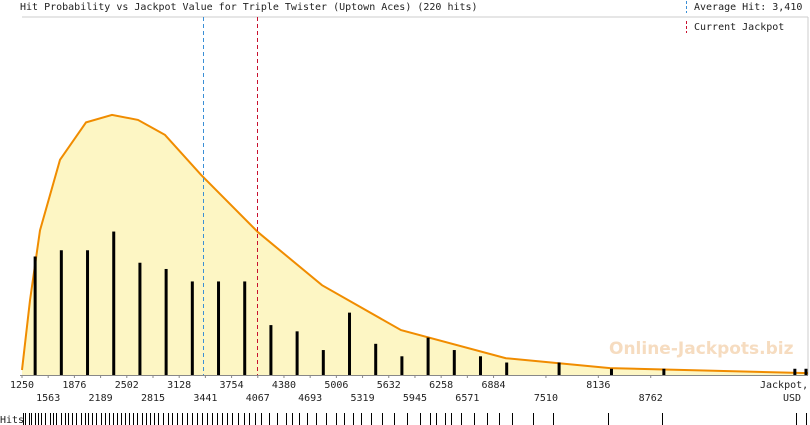 Image resolution: width=810 pixels, height=425 pixels. What do you see at coordinates (258, 398) in the screenshot?
I see `x-tick-label: 4067` at bounding box center [258, 398].